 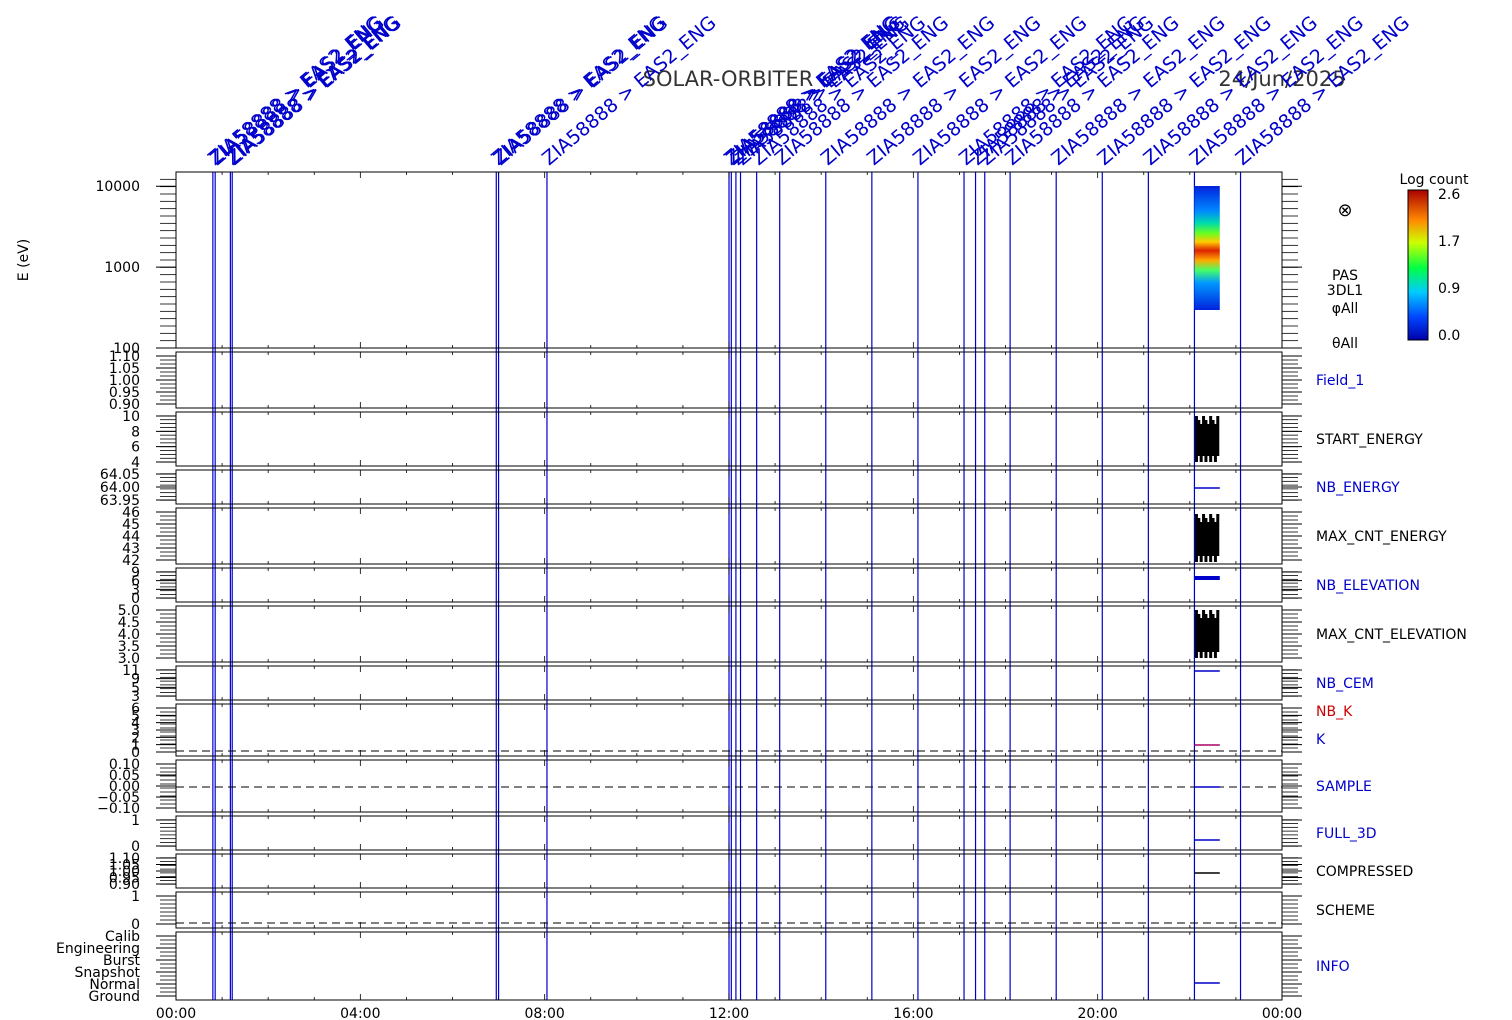 What do you see at coordinates (120, 475) in the screenshot?
I see `y-tick-label: 64.05` at bounding box center [120, 475].